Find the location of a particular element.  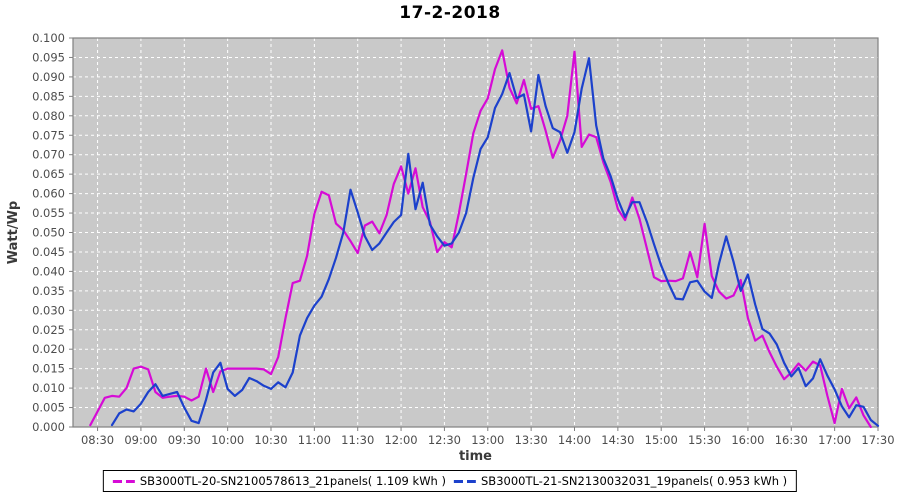

y-tick-label: 0.080 is located at coordinates (48, 116).